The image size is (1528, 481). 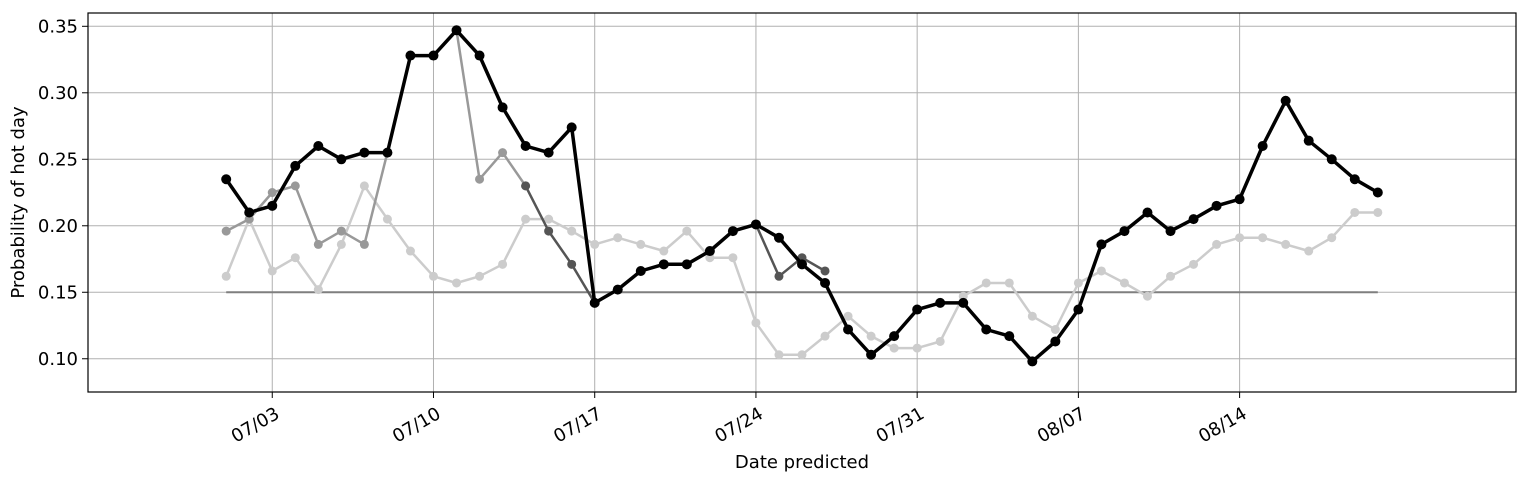 What do you see at coordinates (900, 425) in the screenshot?
I see `x-tick-label: 07/31` at bounding box center [900, 425].